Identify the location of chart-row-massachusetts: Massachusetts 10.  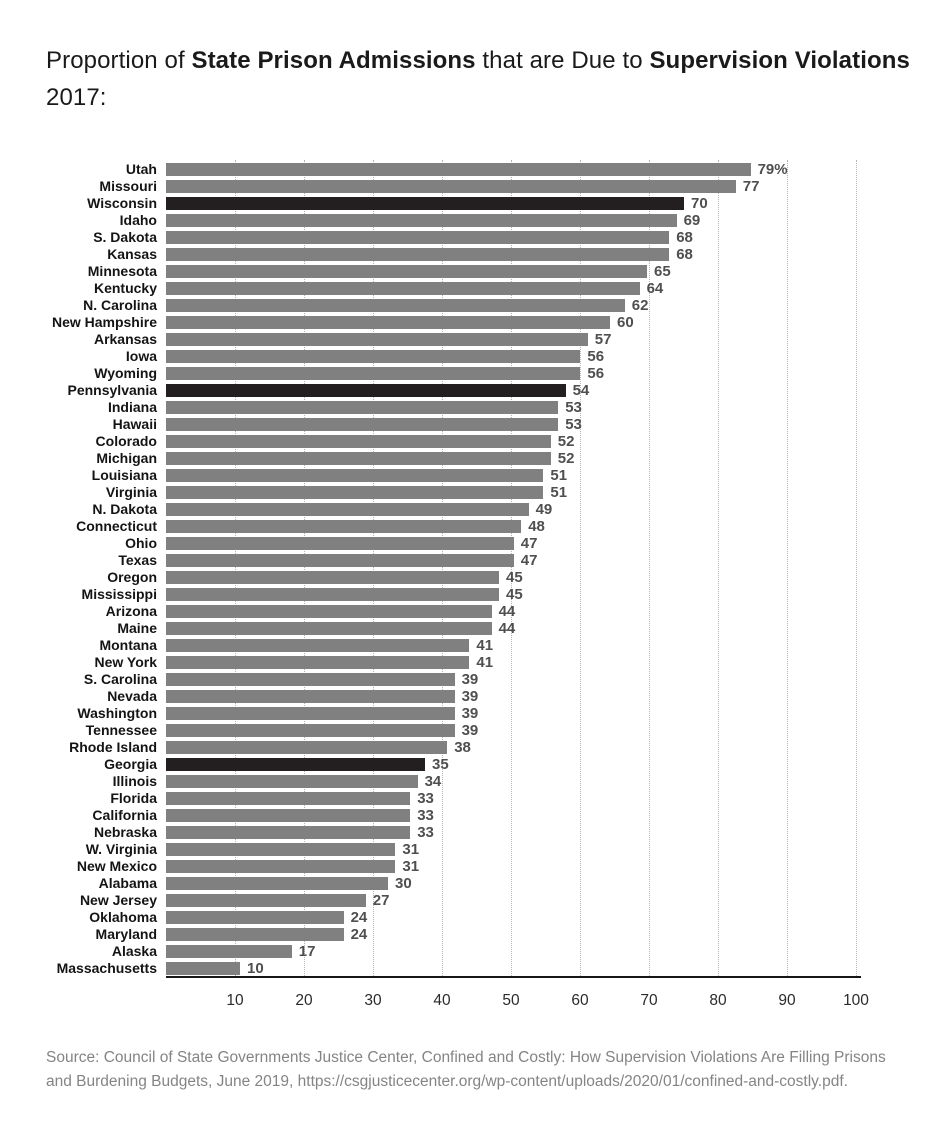
(473, 968).